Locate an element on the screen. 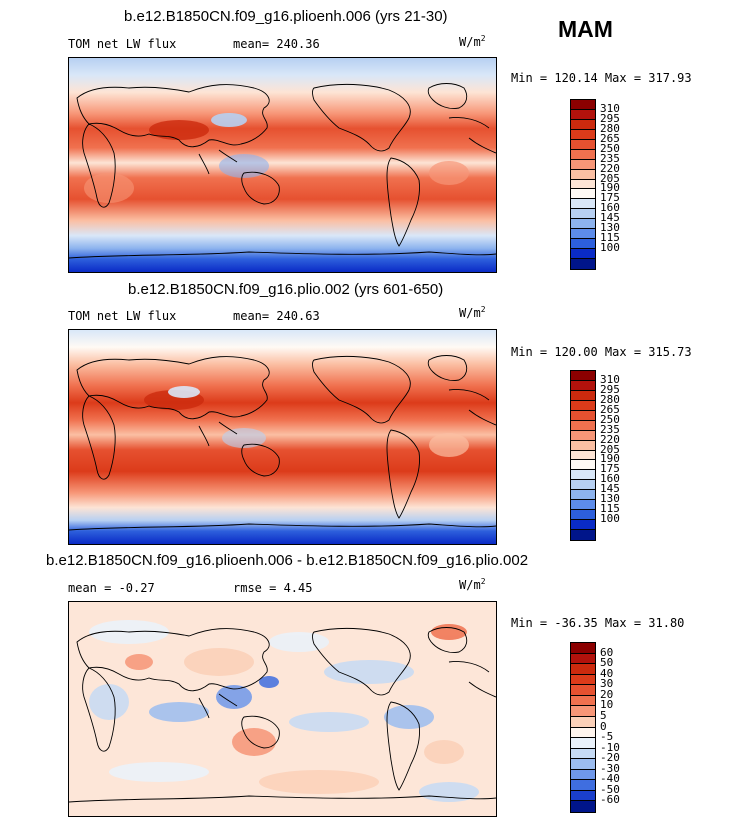 This screenshot has width=733, height=826. colorbar-tick-label: 220 is located at coordinates (610, 439).